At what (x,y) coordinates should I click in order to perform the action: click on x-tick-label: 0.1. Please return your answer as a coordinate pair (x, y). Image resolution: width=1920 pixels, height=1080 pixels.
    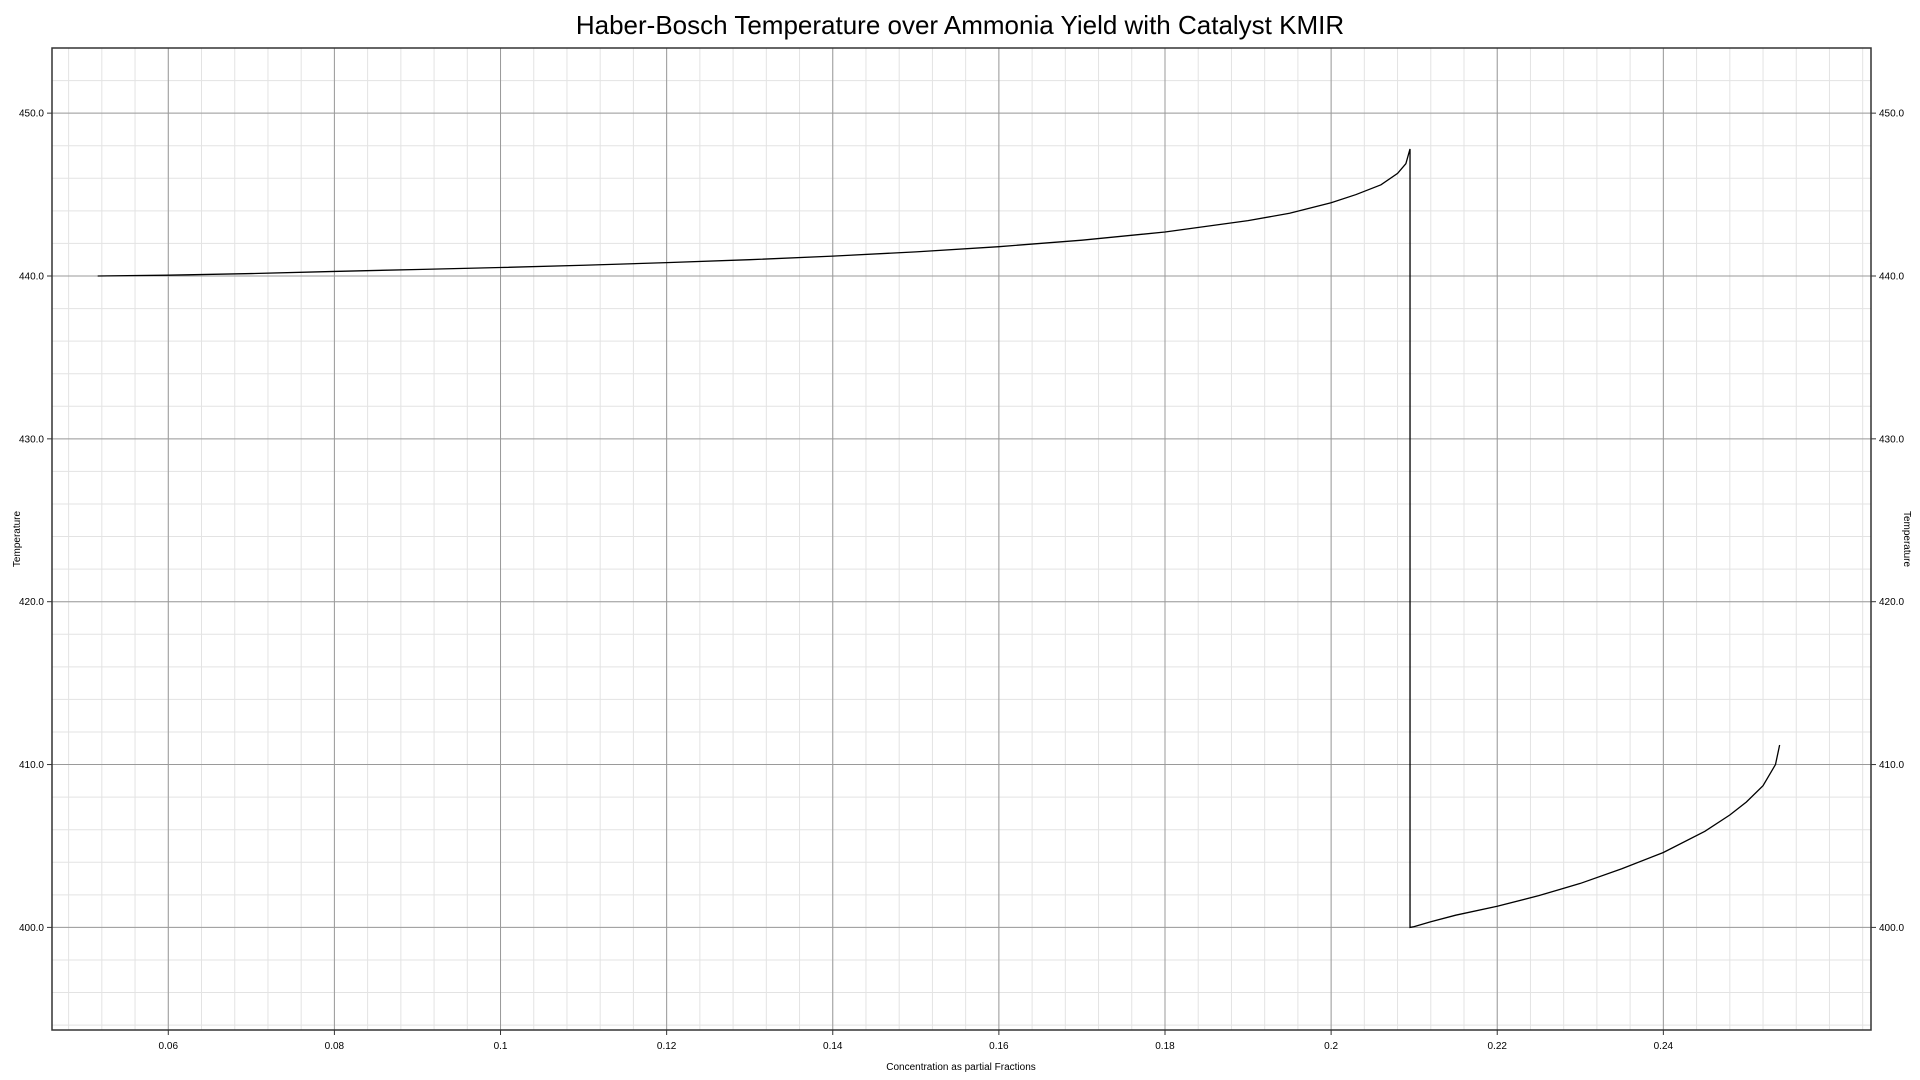
    Looking at the image, I should click on (501, 1046).